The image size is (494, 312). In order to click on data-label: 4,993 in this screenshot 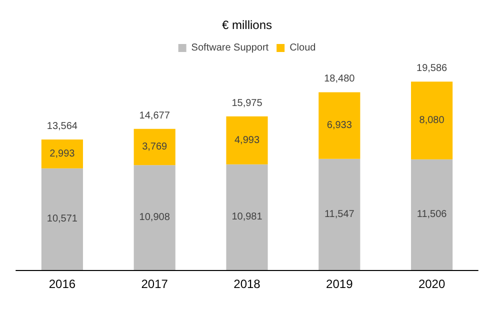, I will do `click(247, 140)`.